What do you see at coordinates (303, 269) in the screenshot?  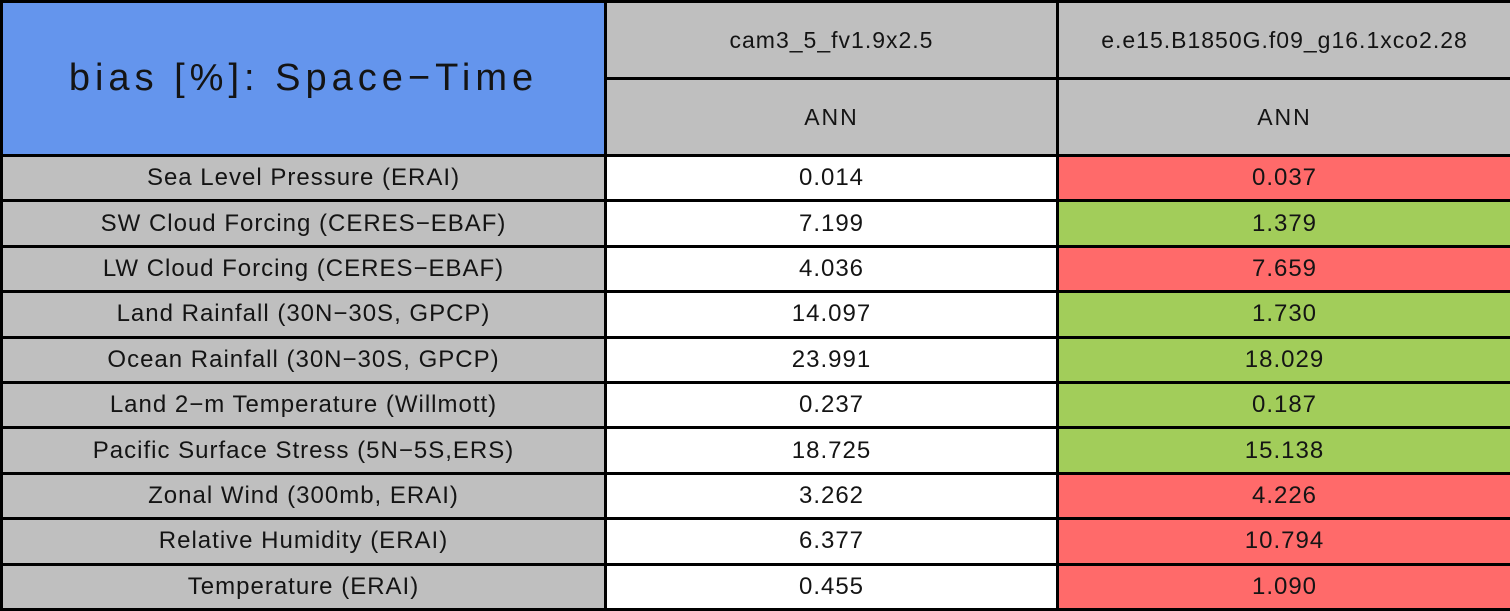 I see `row-label: LW Cloud Forcing (CERES−EBAF)` at bounding box center [303, 269].